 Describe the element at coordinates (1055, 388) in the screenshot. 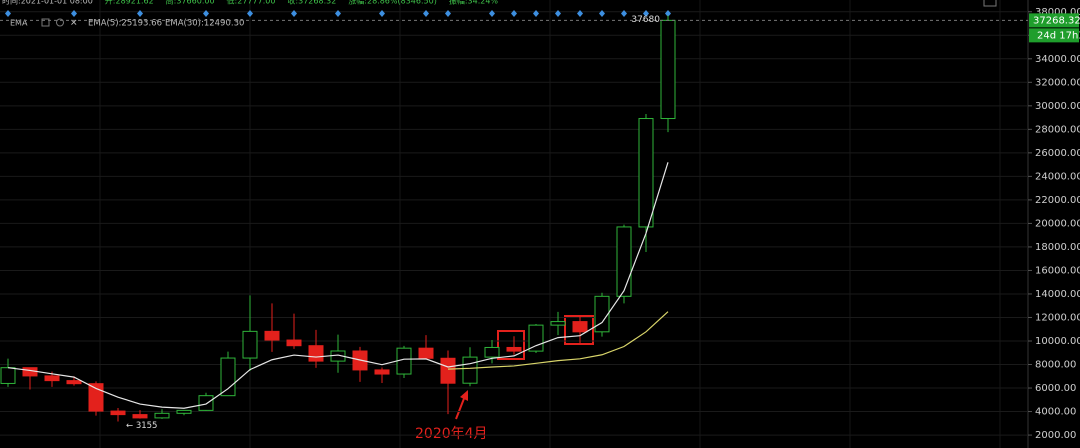

I see `y-tick-label: 6000.00` at that location.